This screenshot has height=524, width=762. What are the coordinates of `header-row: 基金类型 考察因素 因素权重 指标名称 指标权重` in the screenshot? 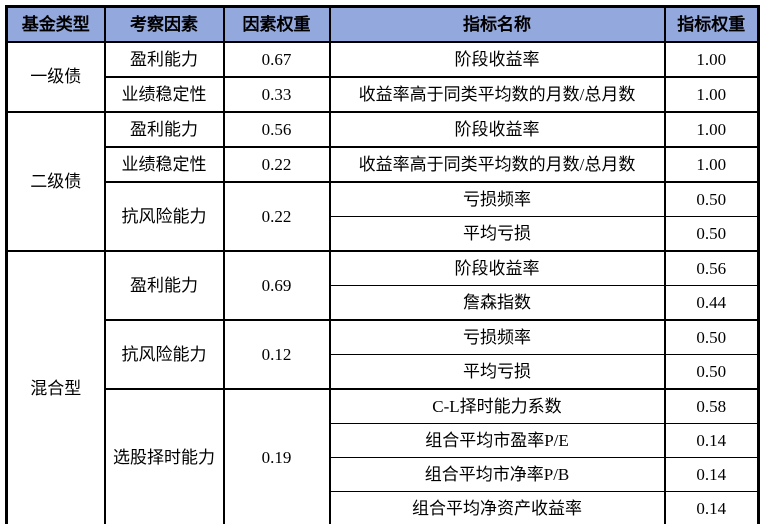 It's located at (382, 24).